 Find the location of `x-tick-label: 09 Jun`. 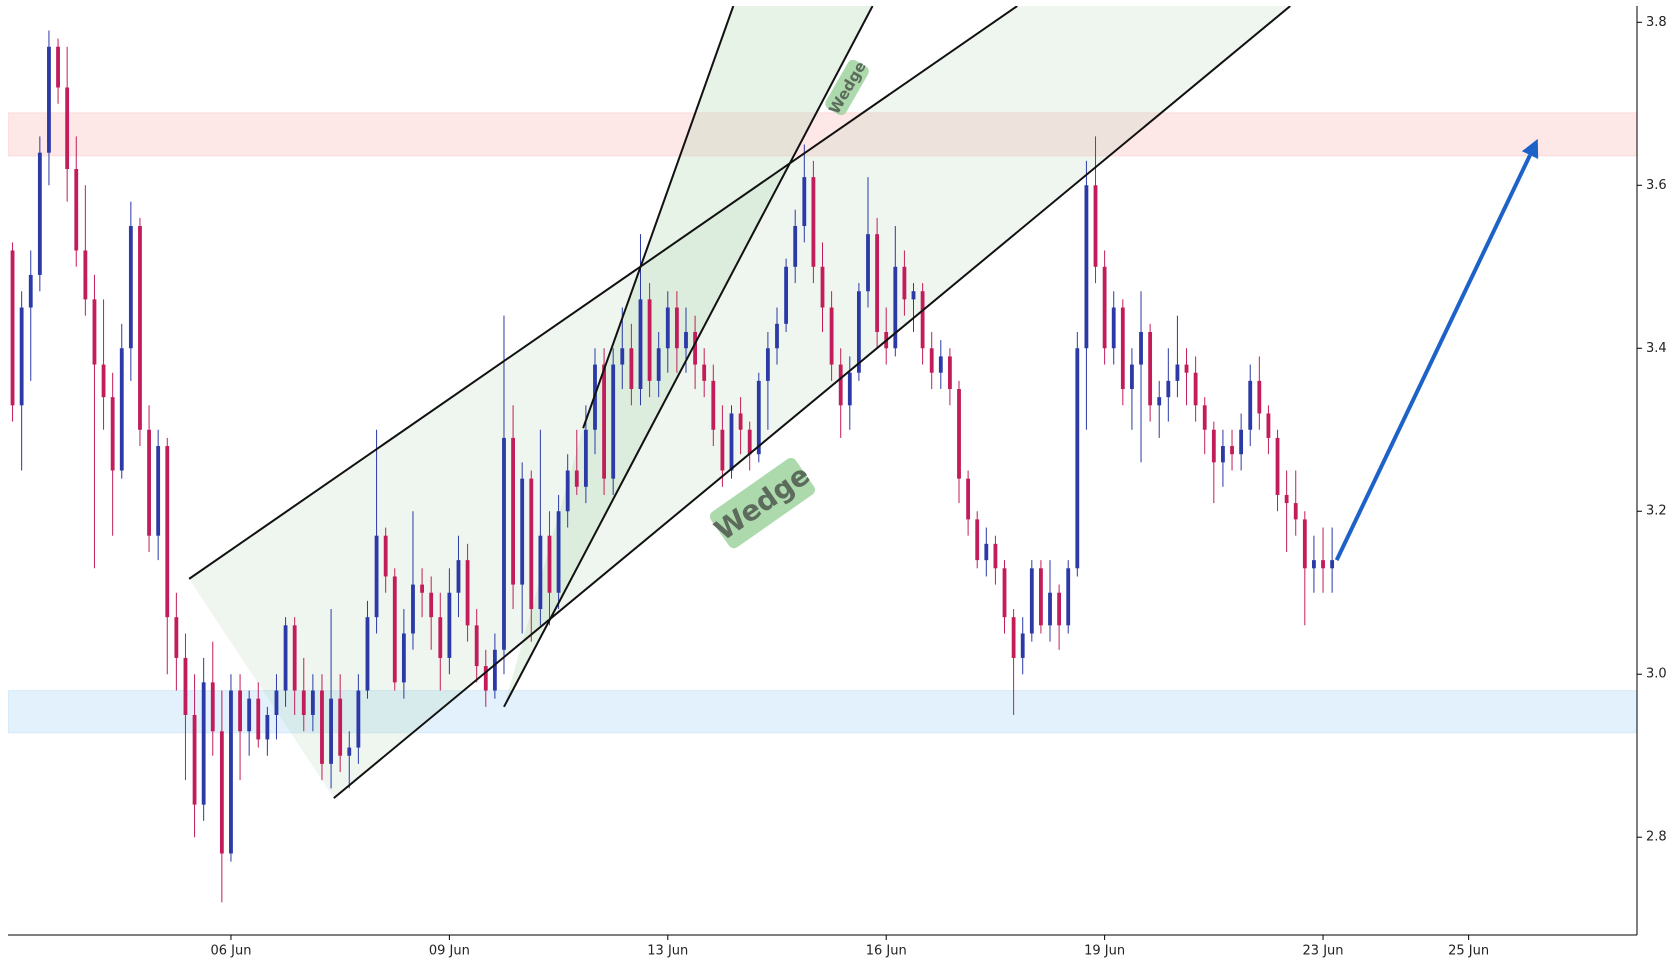

x-tick-label: 09 Jun is located at coordinates (449, 951).